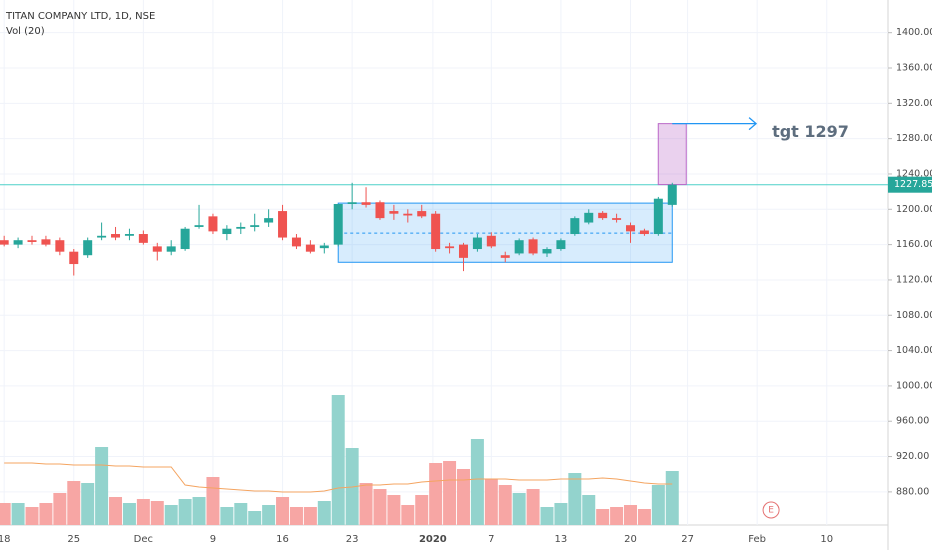 The width and height of the screenshot is (932, 550). Describe the element at coordinates (352, 539) in the screenshot. I see `x-tick-label: 23` at that location.